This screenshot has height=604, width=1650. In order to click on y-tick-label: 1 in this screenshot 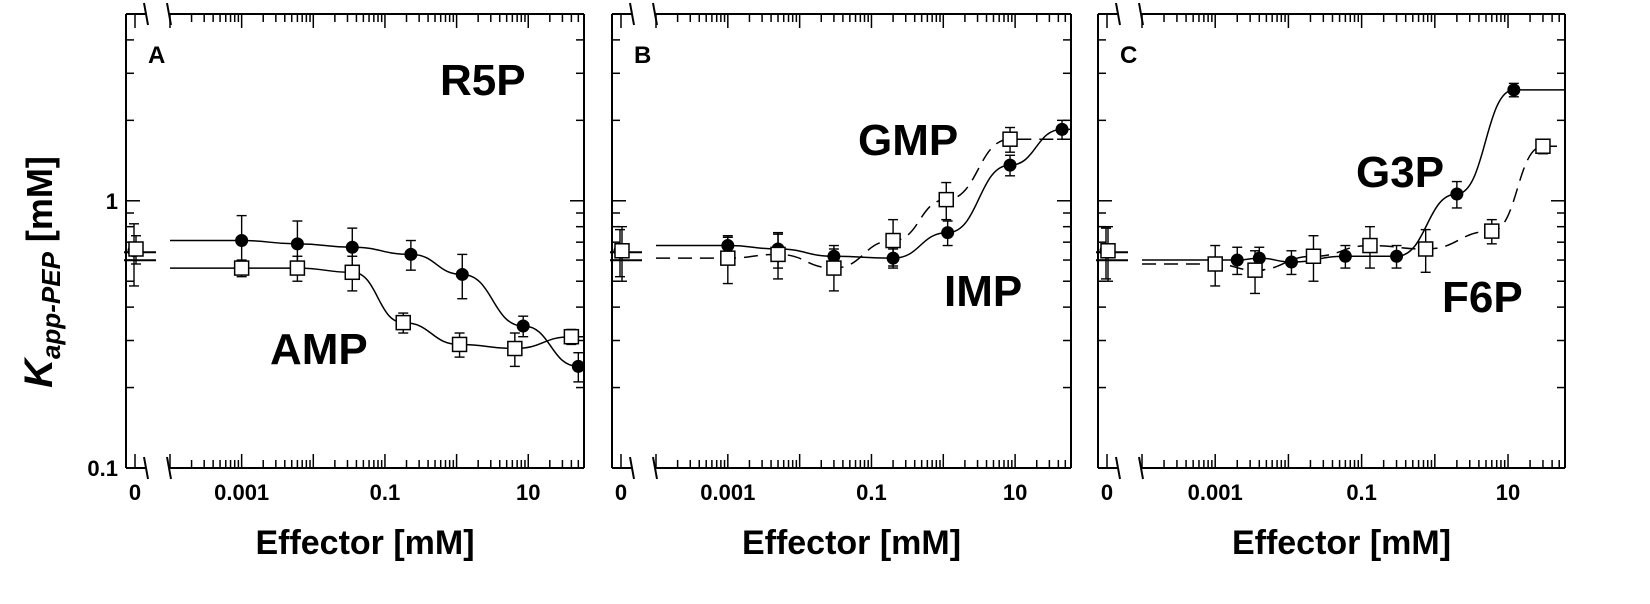, I will do `click(112, 201)`.